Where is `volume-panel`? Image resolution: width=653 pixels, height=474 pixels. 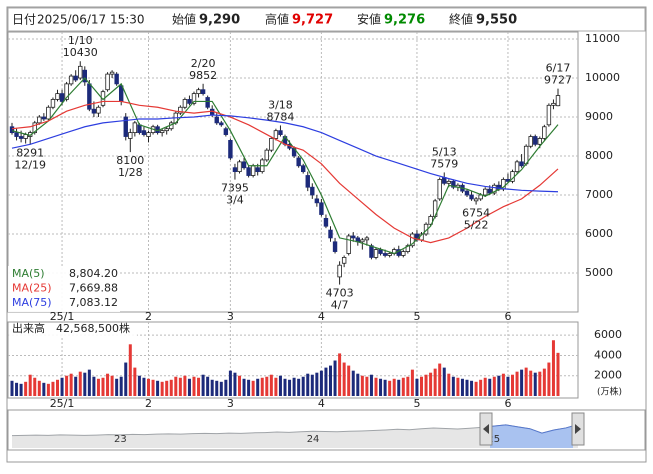
volume-panel is located at coordinates (293, 360).